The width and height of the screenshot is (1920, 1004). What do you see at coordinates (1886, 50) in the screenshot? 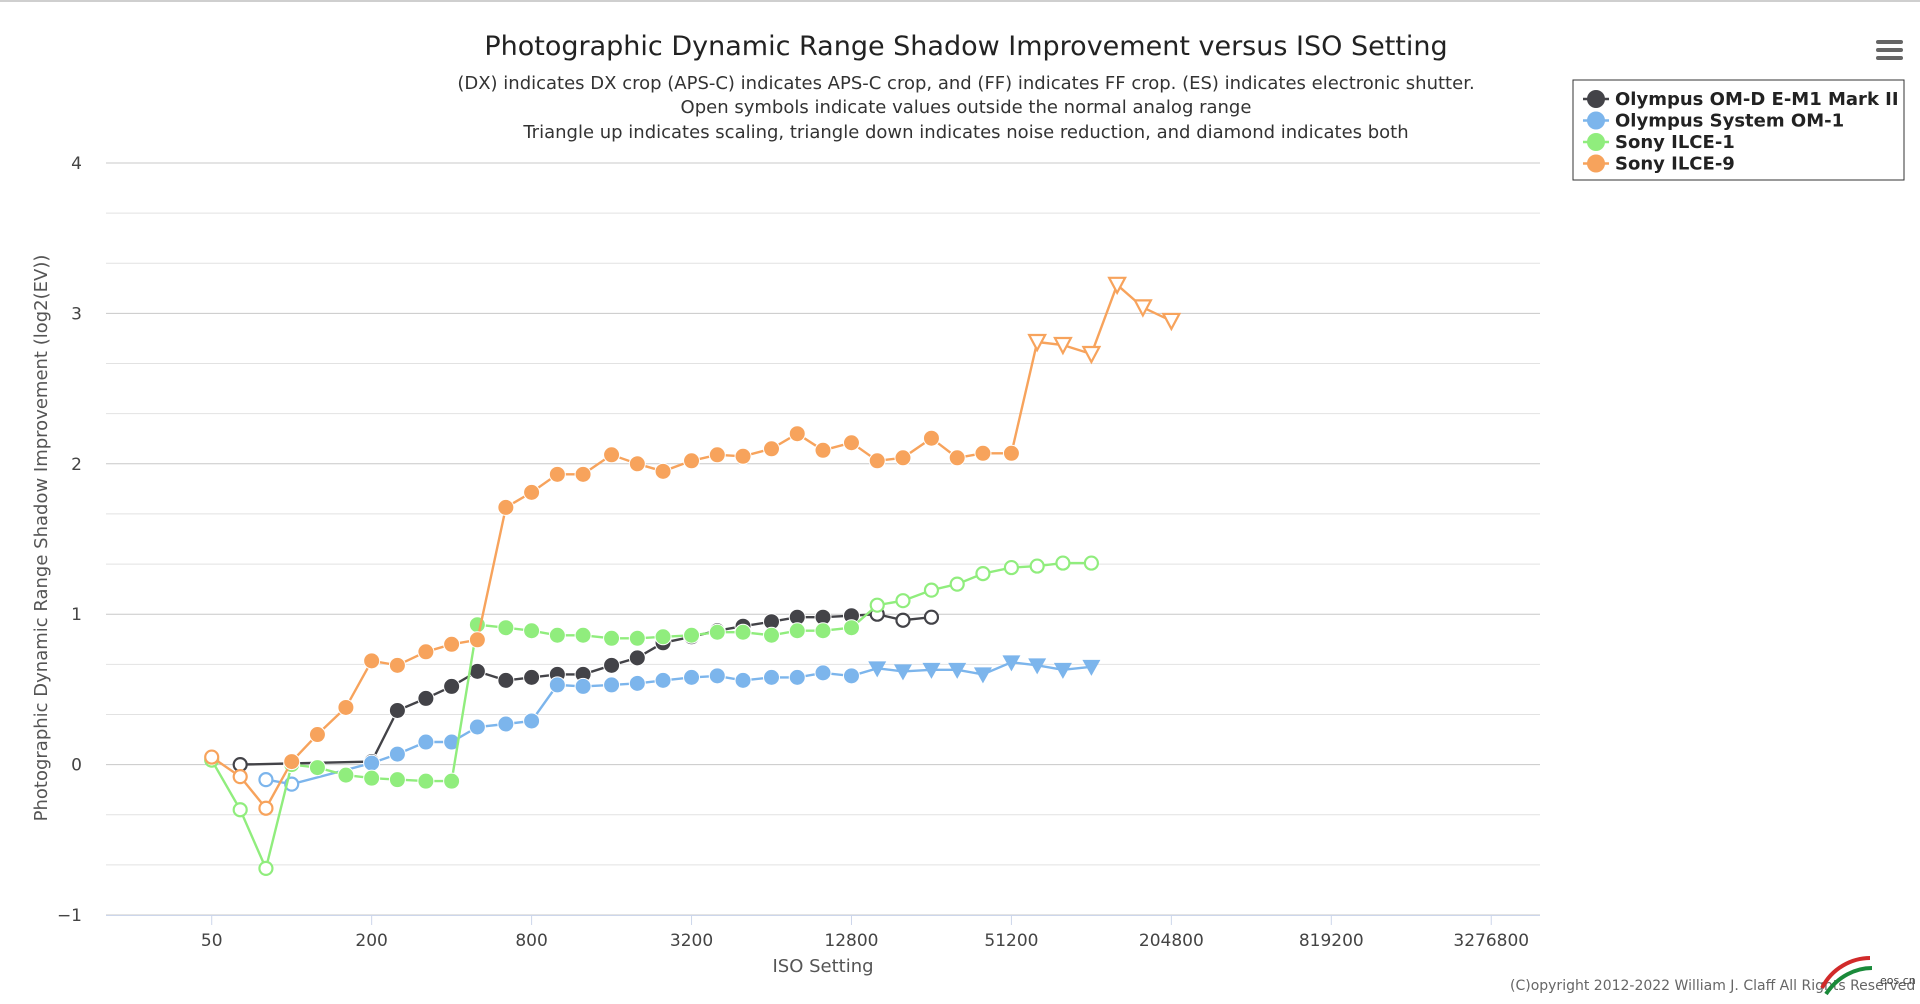
I see `hamburger-menu-button` at bounding box center [1886, 50].